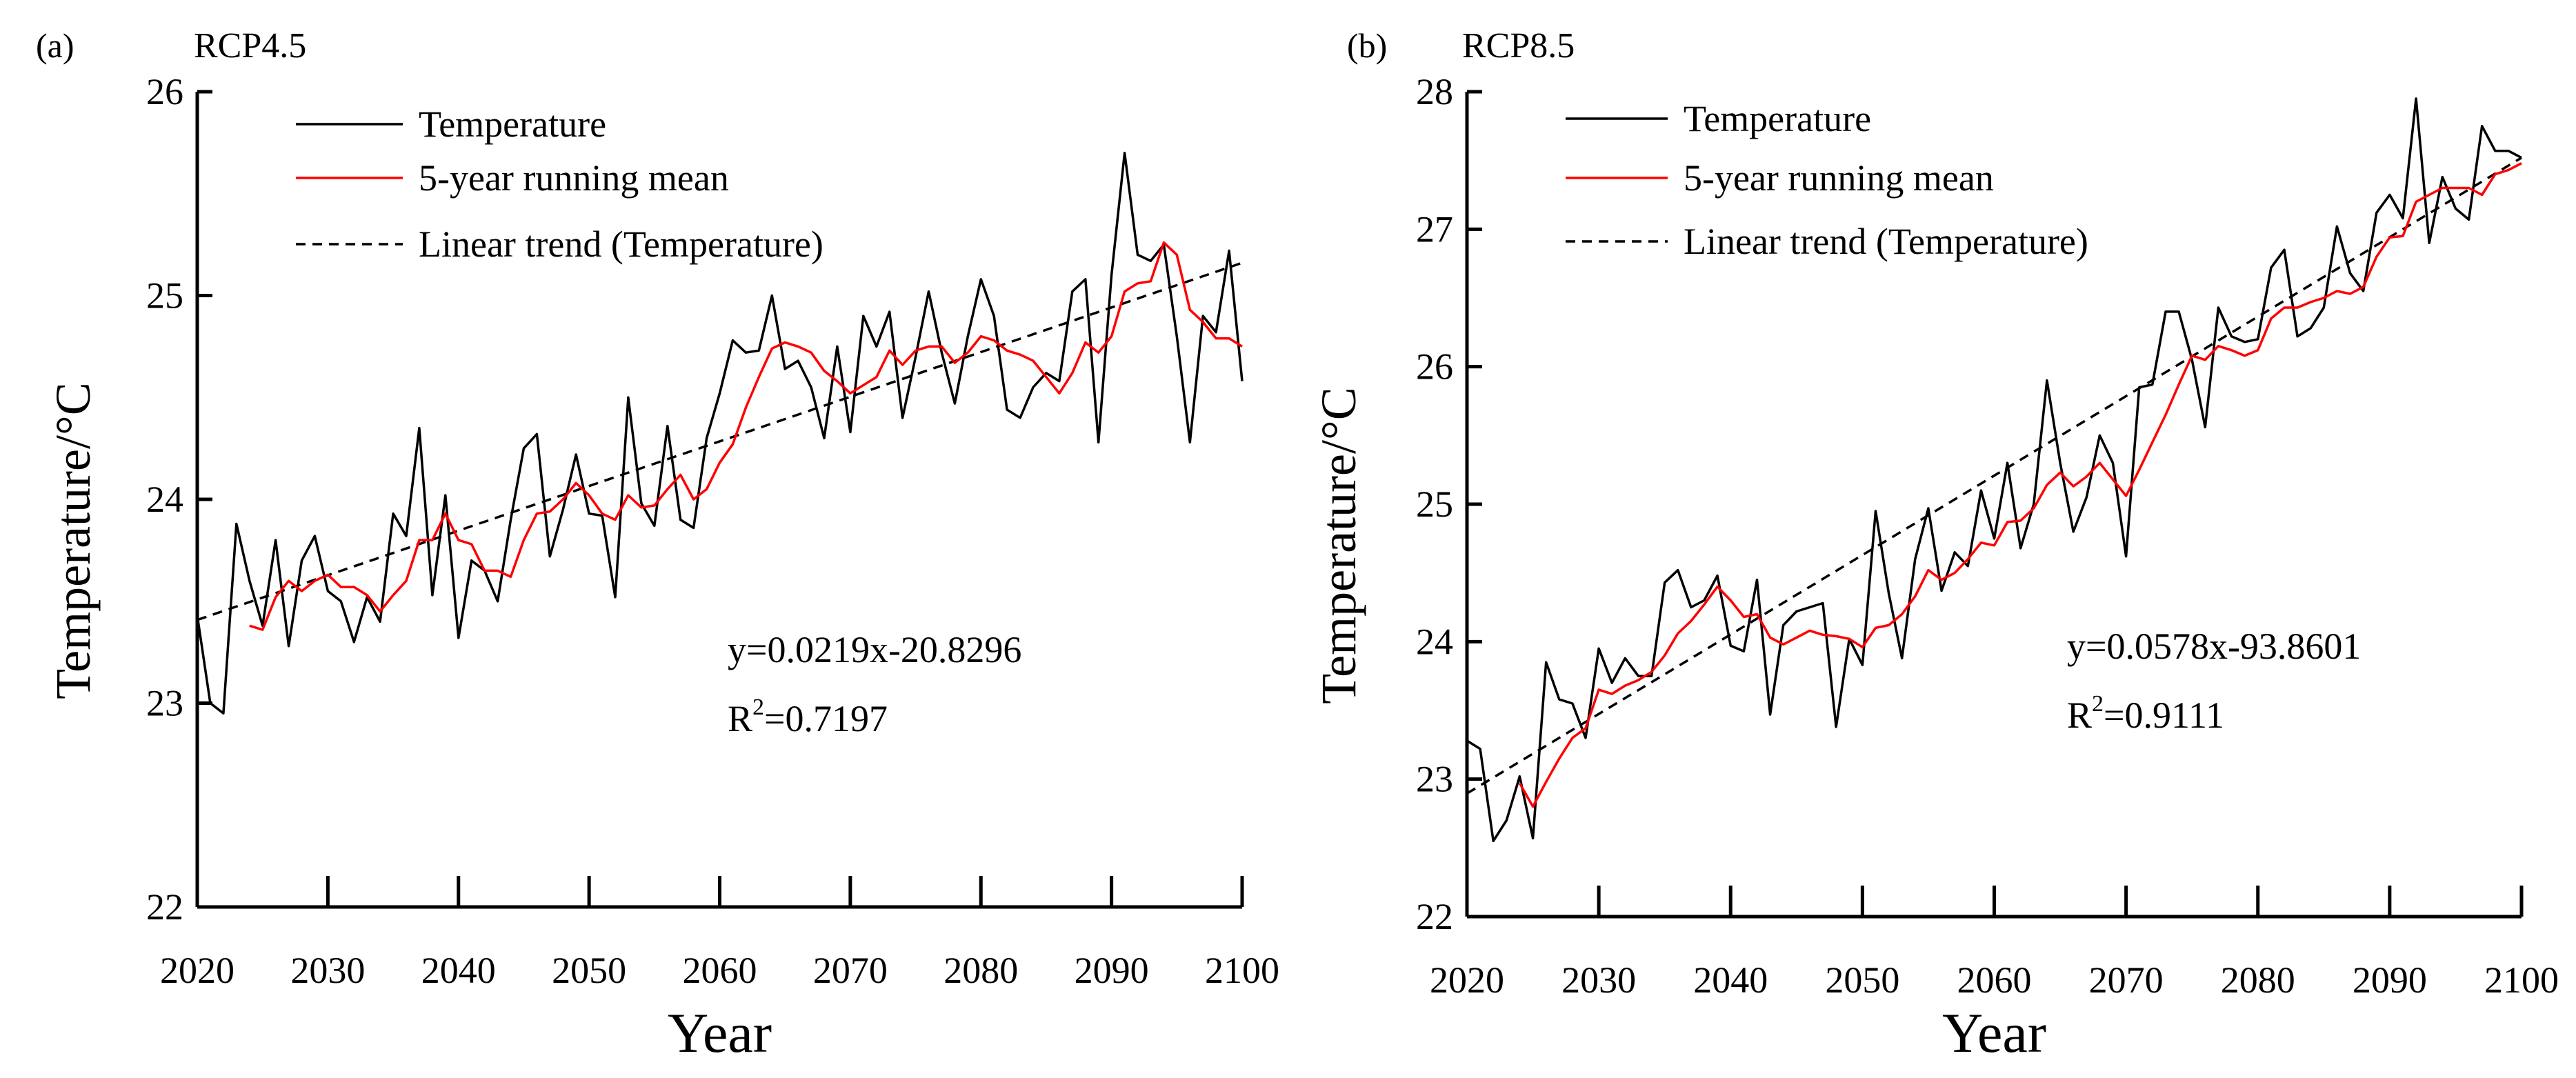 The width and height of the screenshot is (2576, 1078). I want to click on panel-label: (a), so click(55, 45).